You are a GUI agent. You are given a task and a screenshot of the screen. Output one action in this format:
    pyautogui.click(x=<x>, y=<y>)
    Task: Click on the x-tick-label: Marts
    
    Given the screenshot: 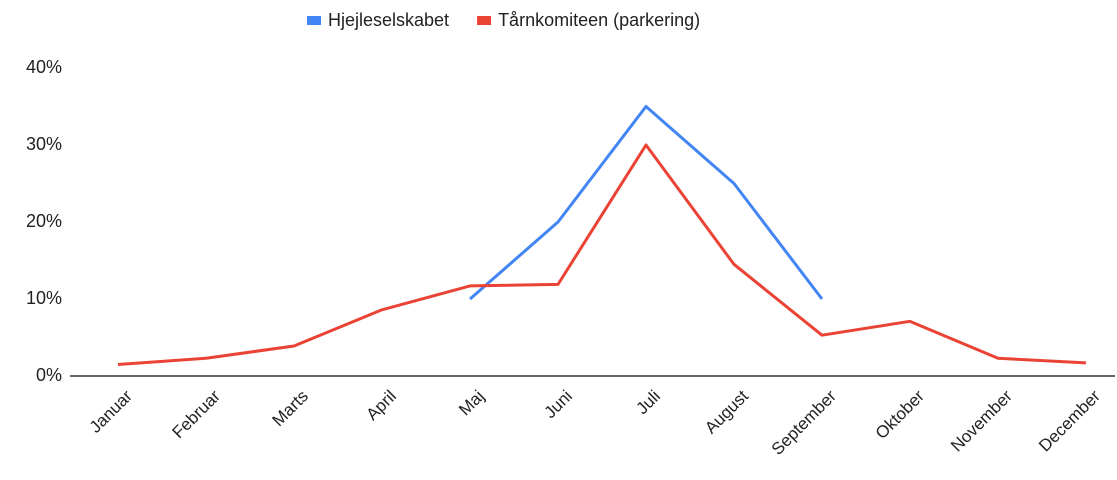 What is the action you would take?
    pyautogui.click(x=290, y=408)
    